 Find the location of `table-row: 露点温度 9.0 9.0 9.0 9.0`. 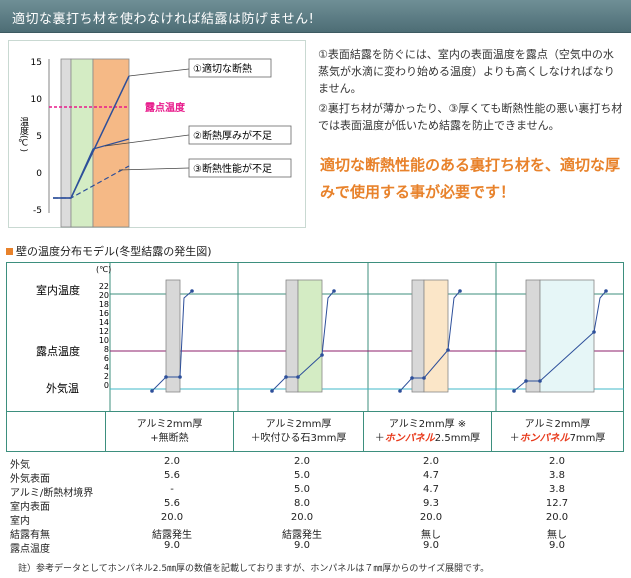

table-row: 露点温度 9.0 9.0 9.0 9.0 is located at coordinates (315, 547).